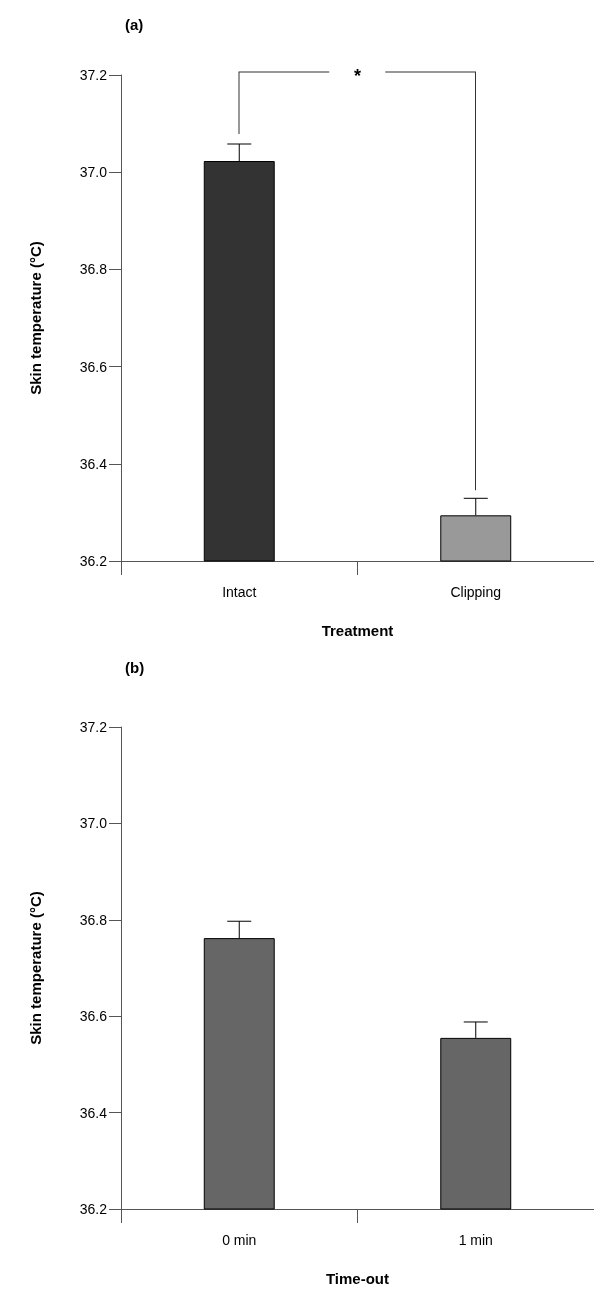 This screenshot has height=1306, width=594. Describe the element at coordinates (239, 1240) in the screenshot. I see `x-tick-label: 0 min` at that location.